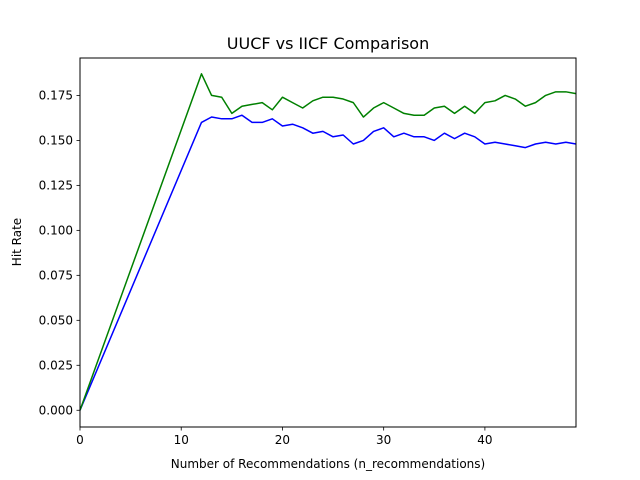 Image resolution: width=640 pixels, height=480 pixels. I want to click on chart-title: UUCF vs IICF Comparison, so click(328, 43).